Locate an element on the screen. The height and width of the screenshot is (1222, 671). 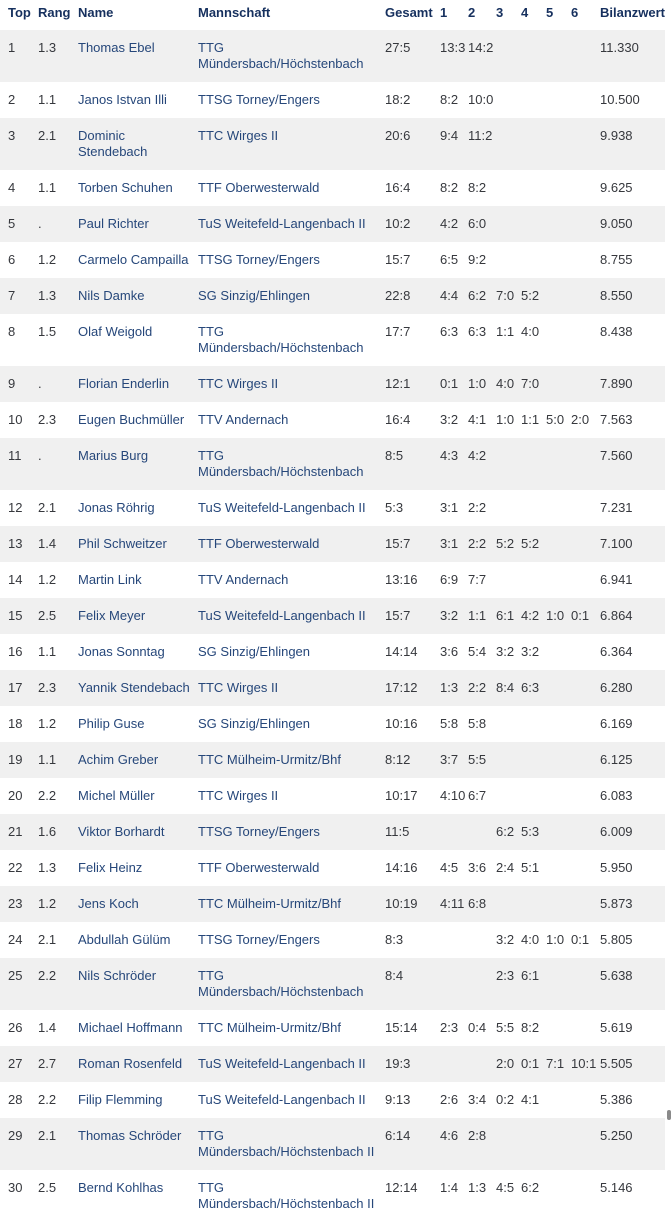
cell-round-1: 3:6 is located at coordinates (449, 651).